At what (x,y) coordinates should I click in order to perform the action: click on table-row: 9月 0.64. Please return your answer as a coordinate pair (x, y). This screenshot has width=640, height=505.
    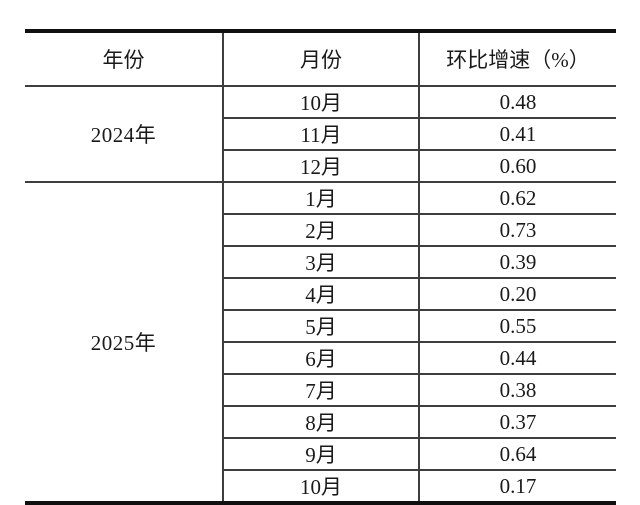
    Looking at the image, I should click on (320, 454).